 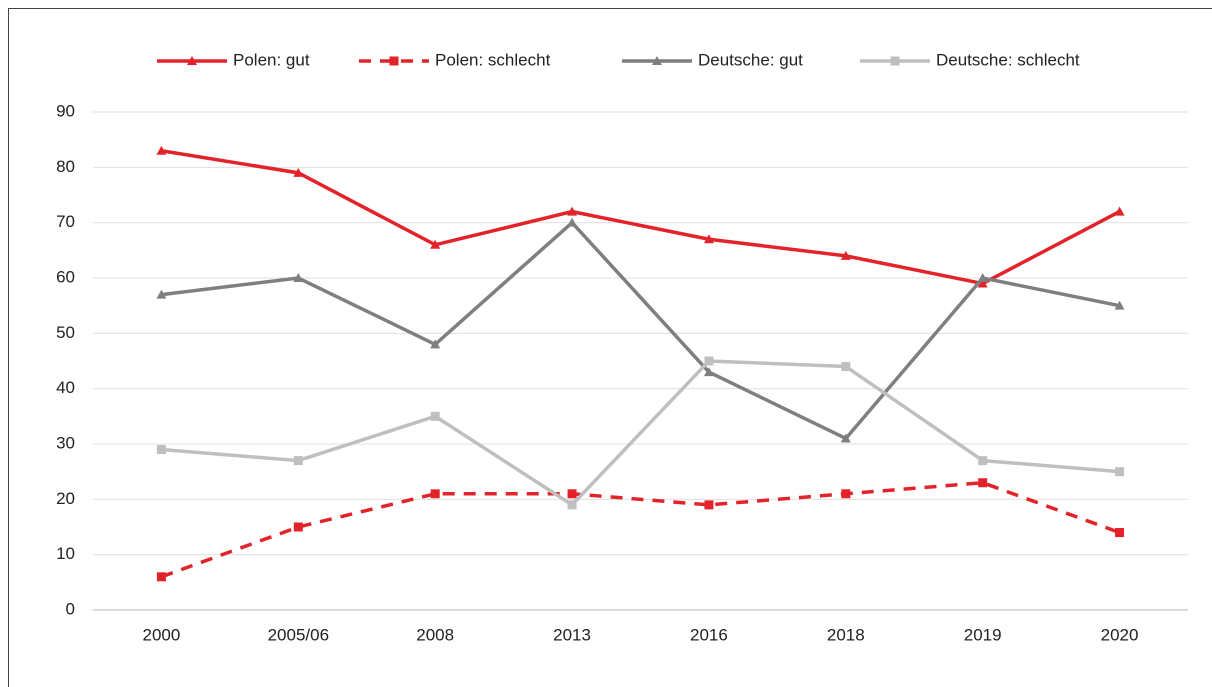 What do you see at coordinates (709, 634) in the screenshot?
I see `x-tick-label: 2016` at bounding box center [709, 634].